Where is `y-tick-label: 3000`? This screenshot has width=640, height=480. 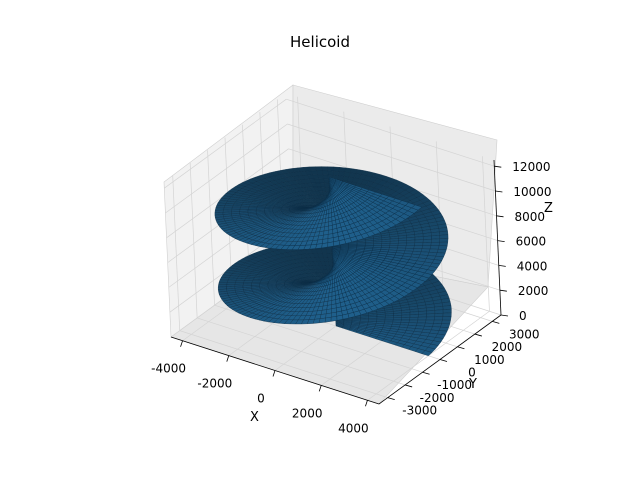
y-tick-label: 3000 is located at coordinates (524, 334).